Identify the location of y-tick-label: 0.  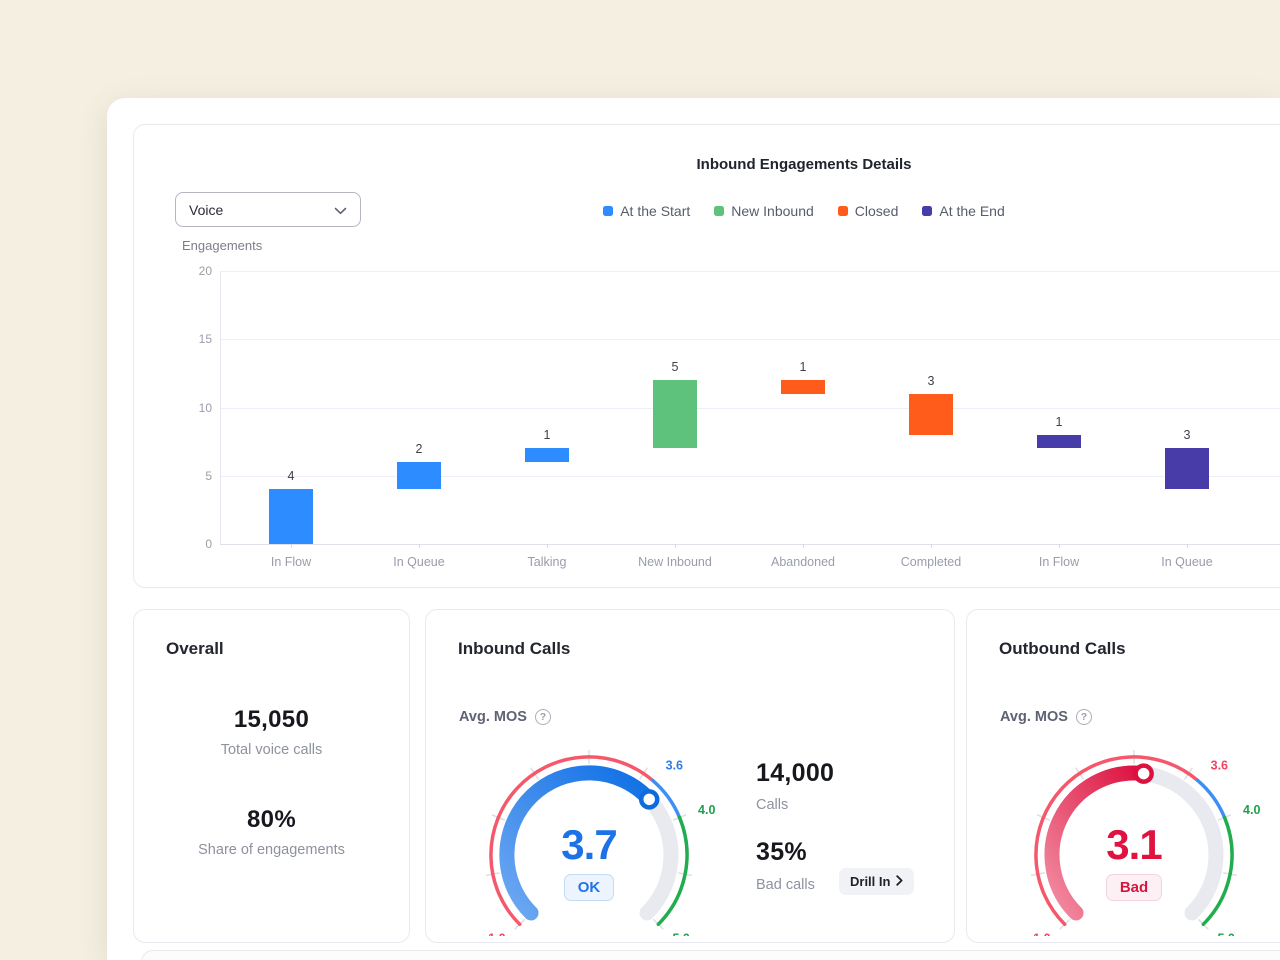
(208, 544).